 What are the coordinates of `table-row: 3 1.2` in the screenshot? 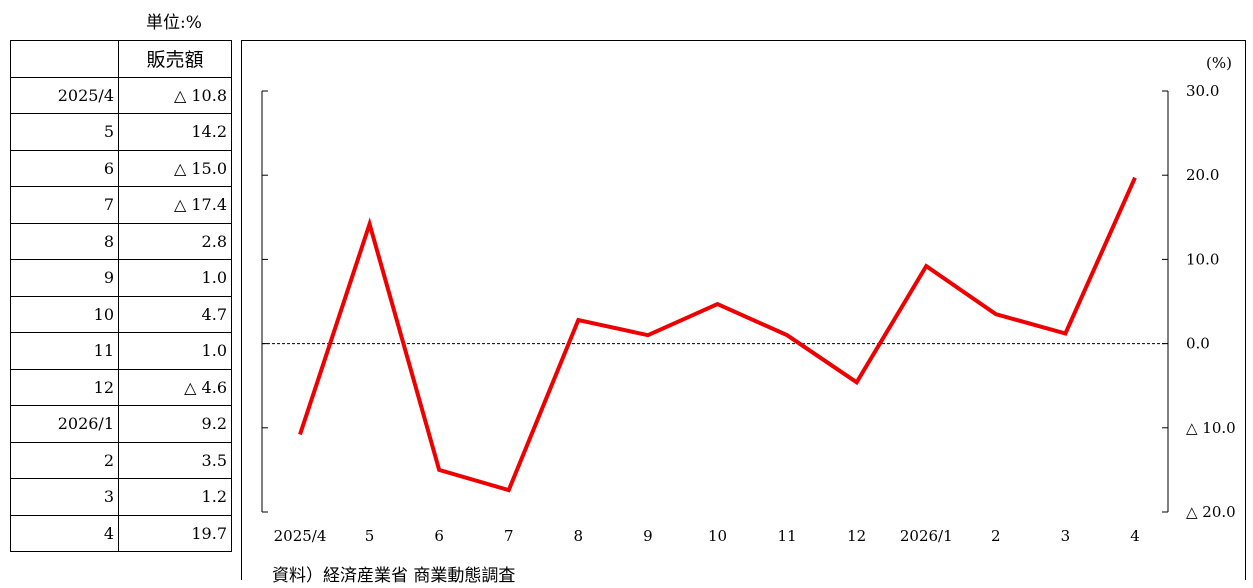 It's located at (121, 497).